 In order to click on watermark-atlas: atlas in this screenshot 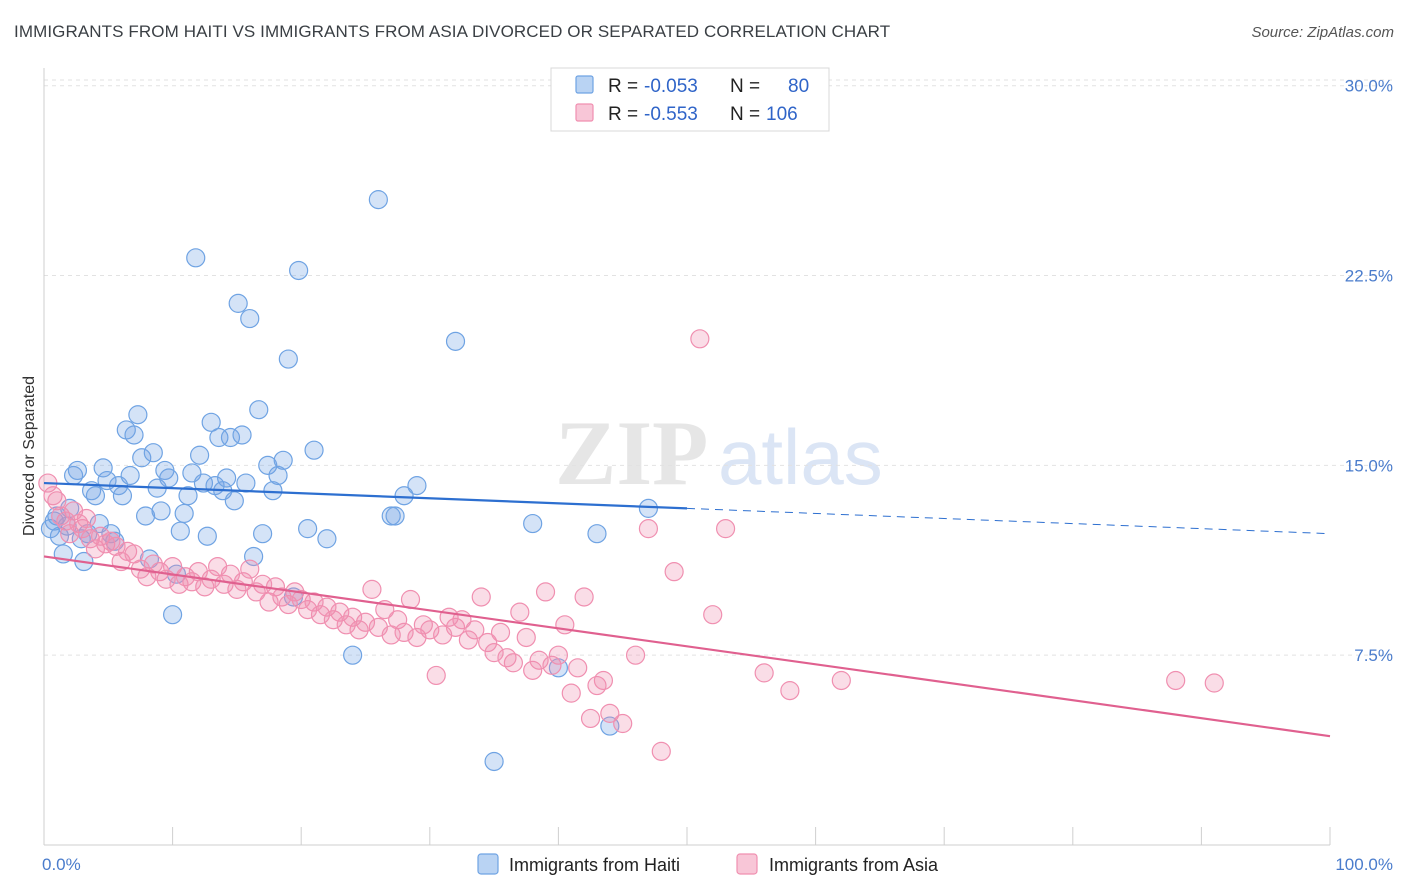, I will do `click(800, 457)`.